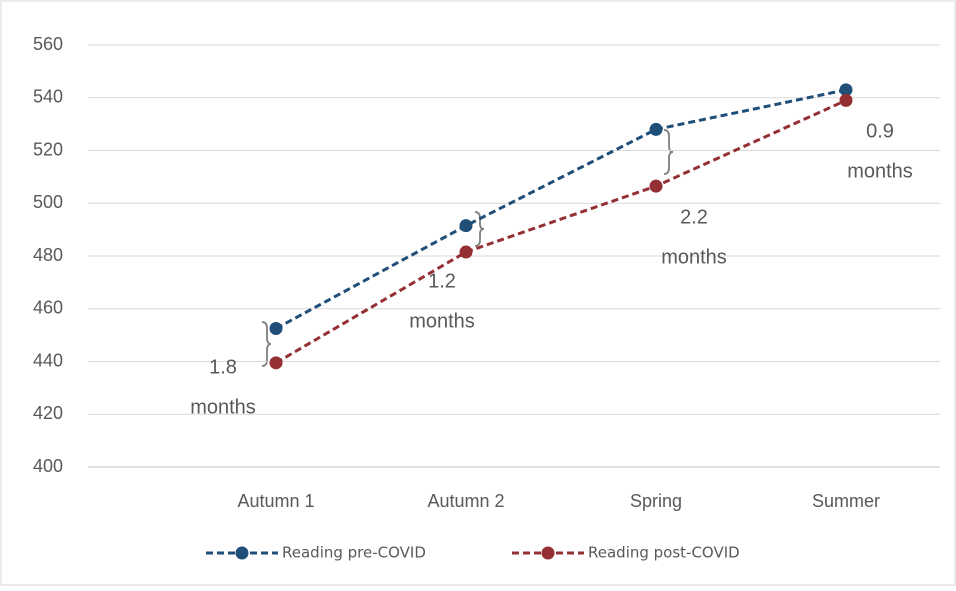 The image size is (956, 591). What do you see at coordinates (223, 367) in the screenshot?
I see `annotation: 1.8` at bounding box center [223, 367].